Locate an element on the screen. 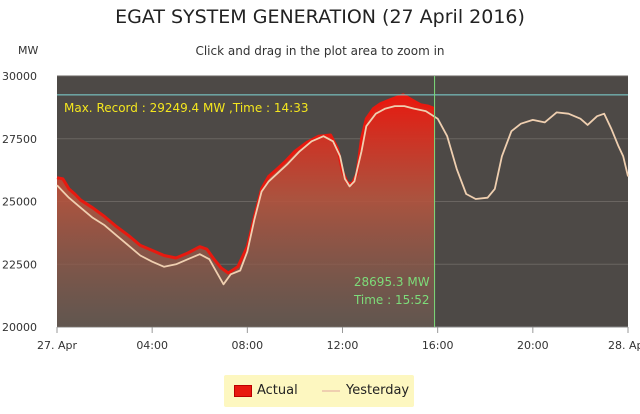 This screenshot has height=414, width=640. x-tick-label: 16:00 is located at coordinates (438, 345).